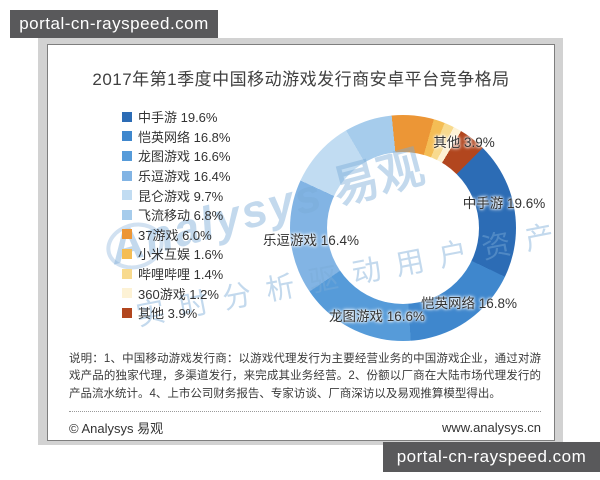 Image resolution: width=600 pixels, height=480 pixels. I want to click on legend-item: 360游戏 1.2%, so click(176, 293).